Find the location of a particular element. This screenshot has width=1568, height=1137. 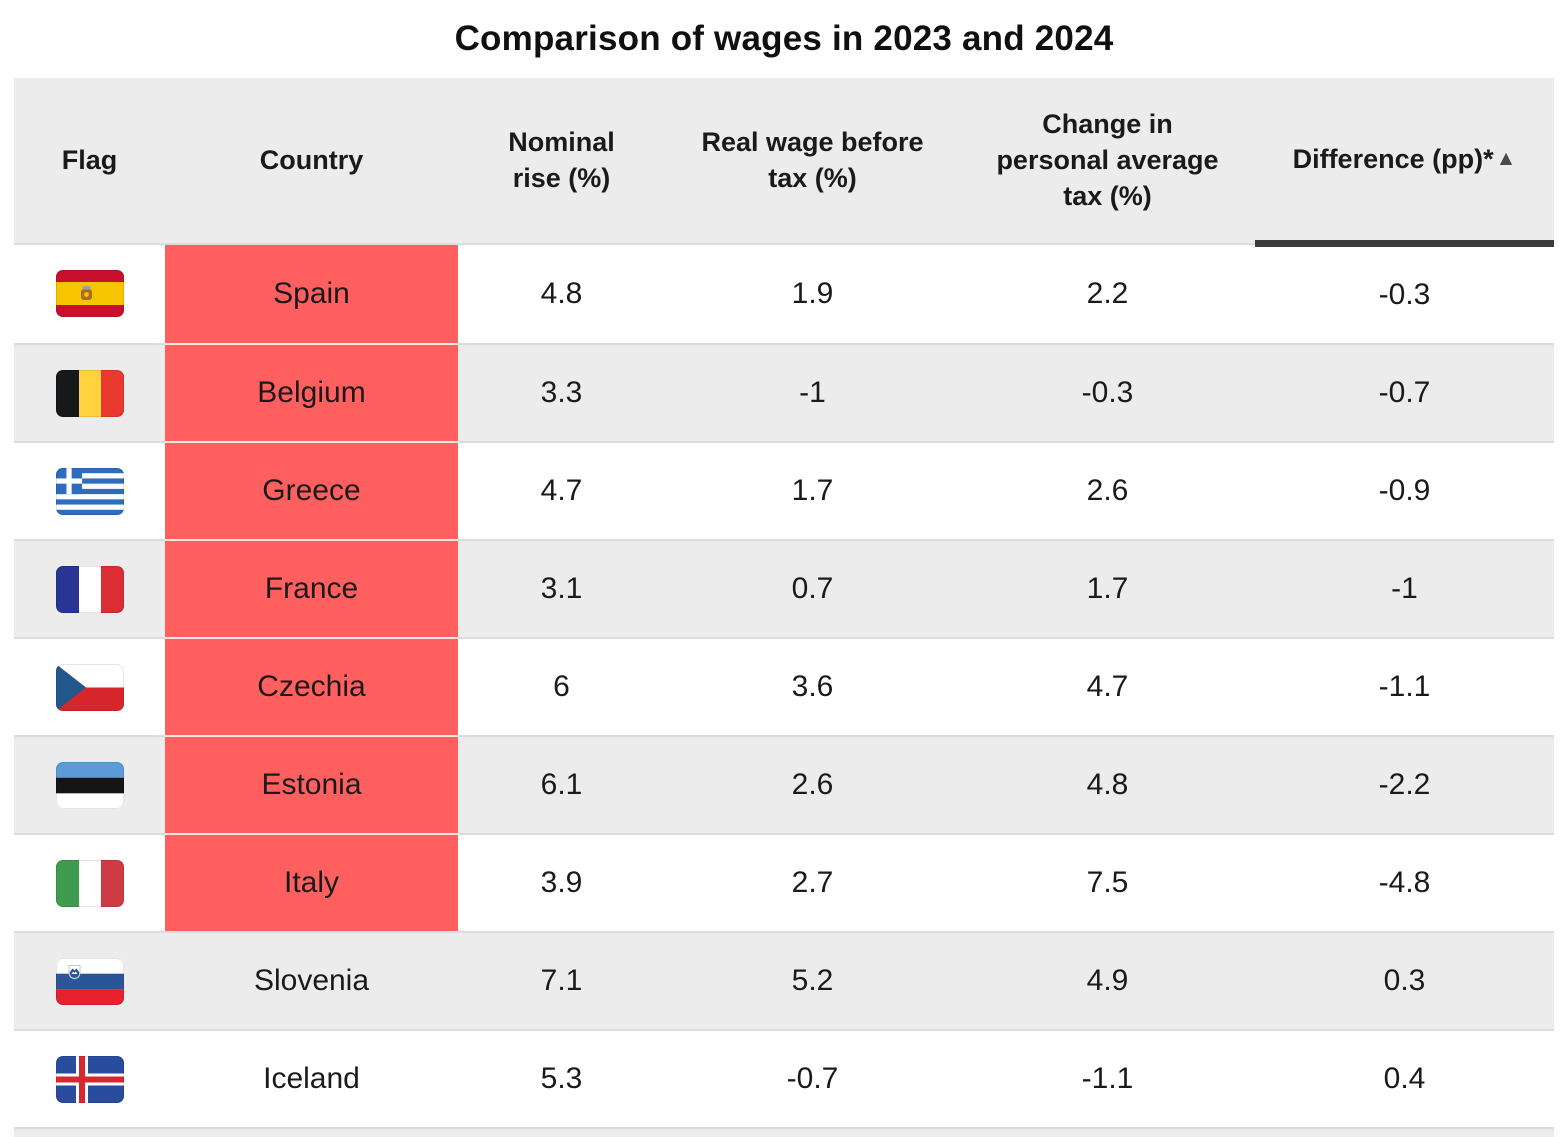

country-cell: Italy is located at coordinates (311, 882).